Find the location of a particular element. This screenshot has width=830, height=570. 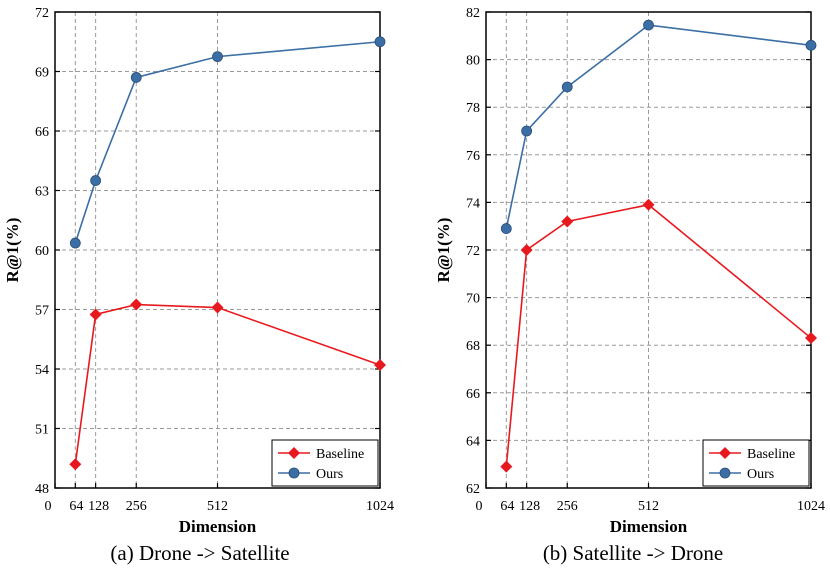

y-tick-label: 80 is located at coordinates (473, 61).